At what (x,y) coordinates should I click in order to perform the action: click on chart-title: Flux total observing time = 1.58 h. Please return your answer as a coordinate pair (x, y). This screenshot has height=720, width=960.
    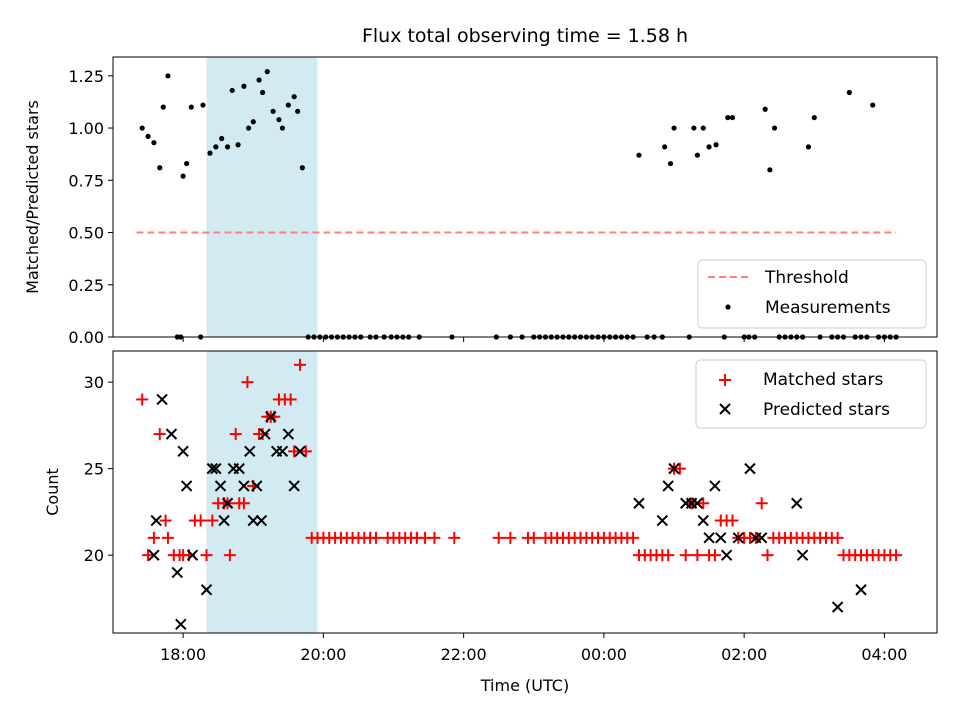
    Looking at the image, I should click on (525, 36).